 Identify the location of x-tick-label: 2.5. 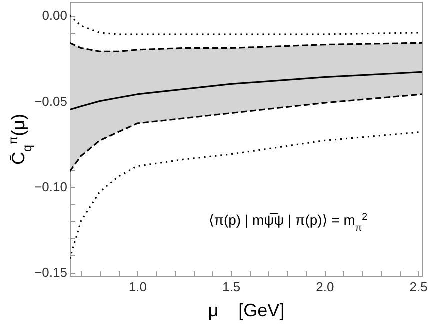
(419, 287).